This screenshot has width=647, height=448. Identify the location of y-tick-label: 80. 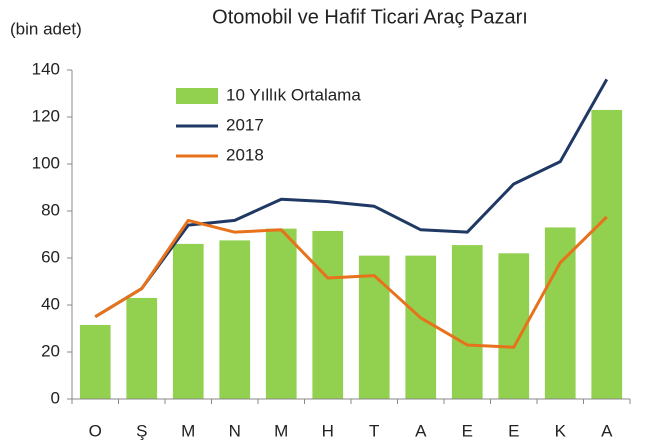
(50, 209).